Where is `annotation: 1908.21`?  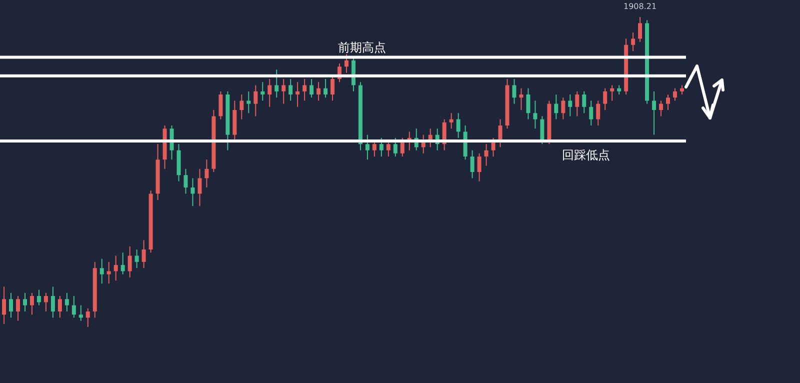 annotation: 1908.21 is located at coordinates (640, 6).